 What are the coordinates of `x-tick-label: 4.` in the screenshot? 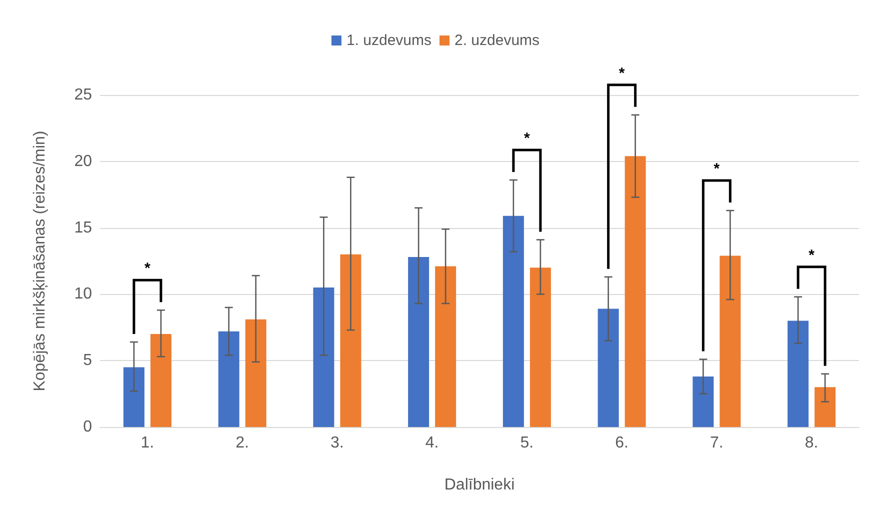 It's located at (432, 443).